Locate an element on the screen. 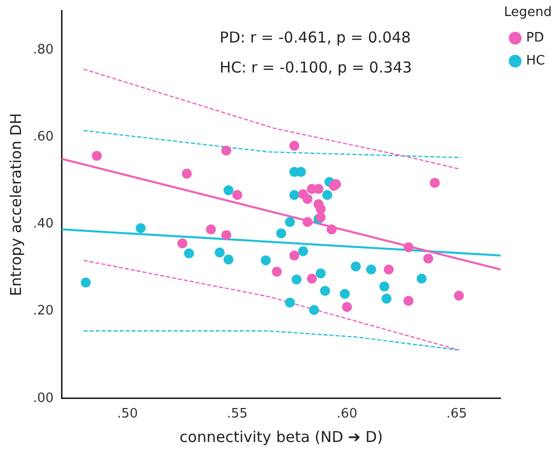 The image size is (559, 453). x-axis-title: connectivity beta (ND ➔ D) is located at coordinates (281, 437).